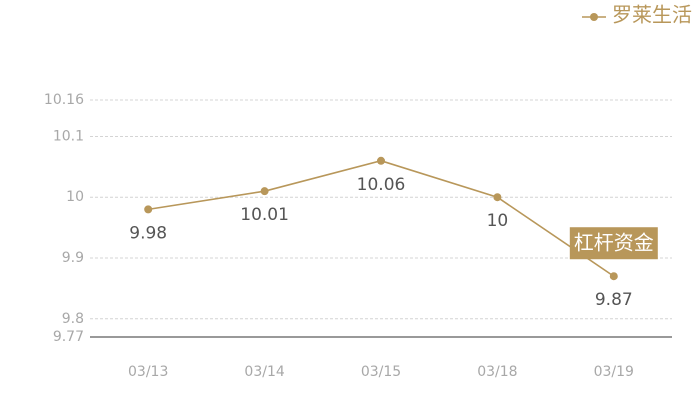 The width and height of the screenshot is (700, 400). What do you see at coordinates (614, 372) in the screenshot?
I see `x-tick-label: 03/19` at bounding box center [614, 372].